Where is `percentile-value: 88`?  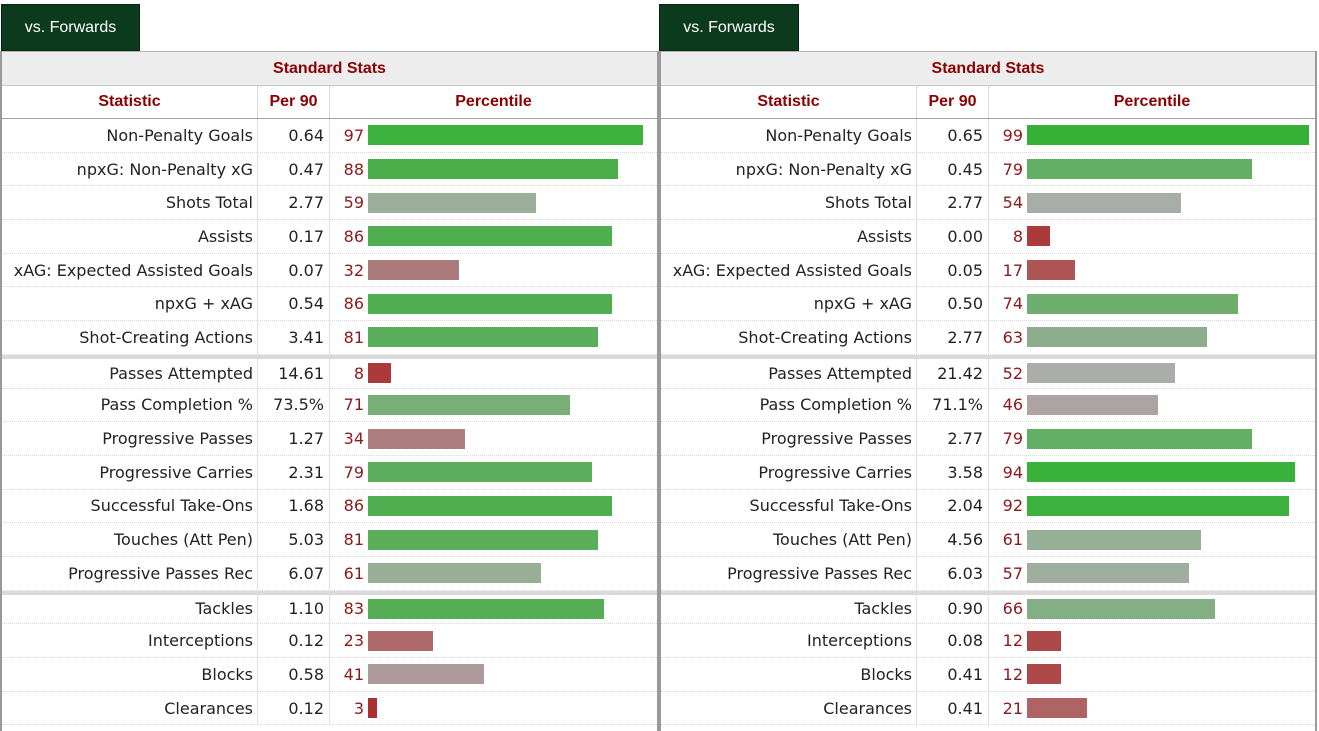 percentile-value: 88 is located at coordinates (353, 169).